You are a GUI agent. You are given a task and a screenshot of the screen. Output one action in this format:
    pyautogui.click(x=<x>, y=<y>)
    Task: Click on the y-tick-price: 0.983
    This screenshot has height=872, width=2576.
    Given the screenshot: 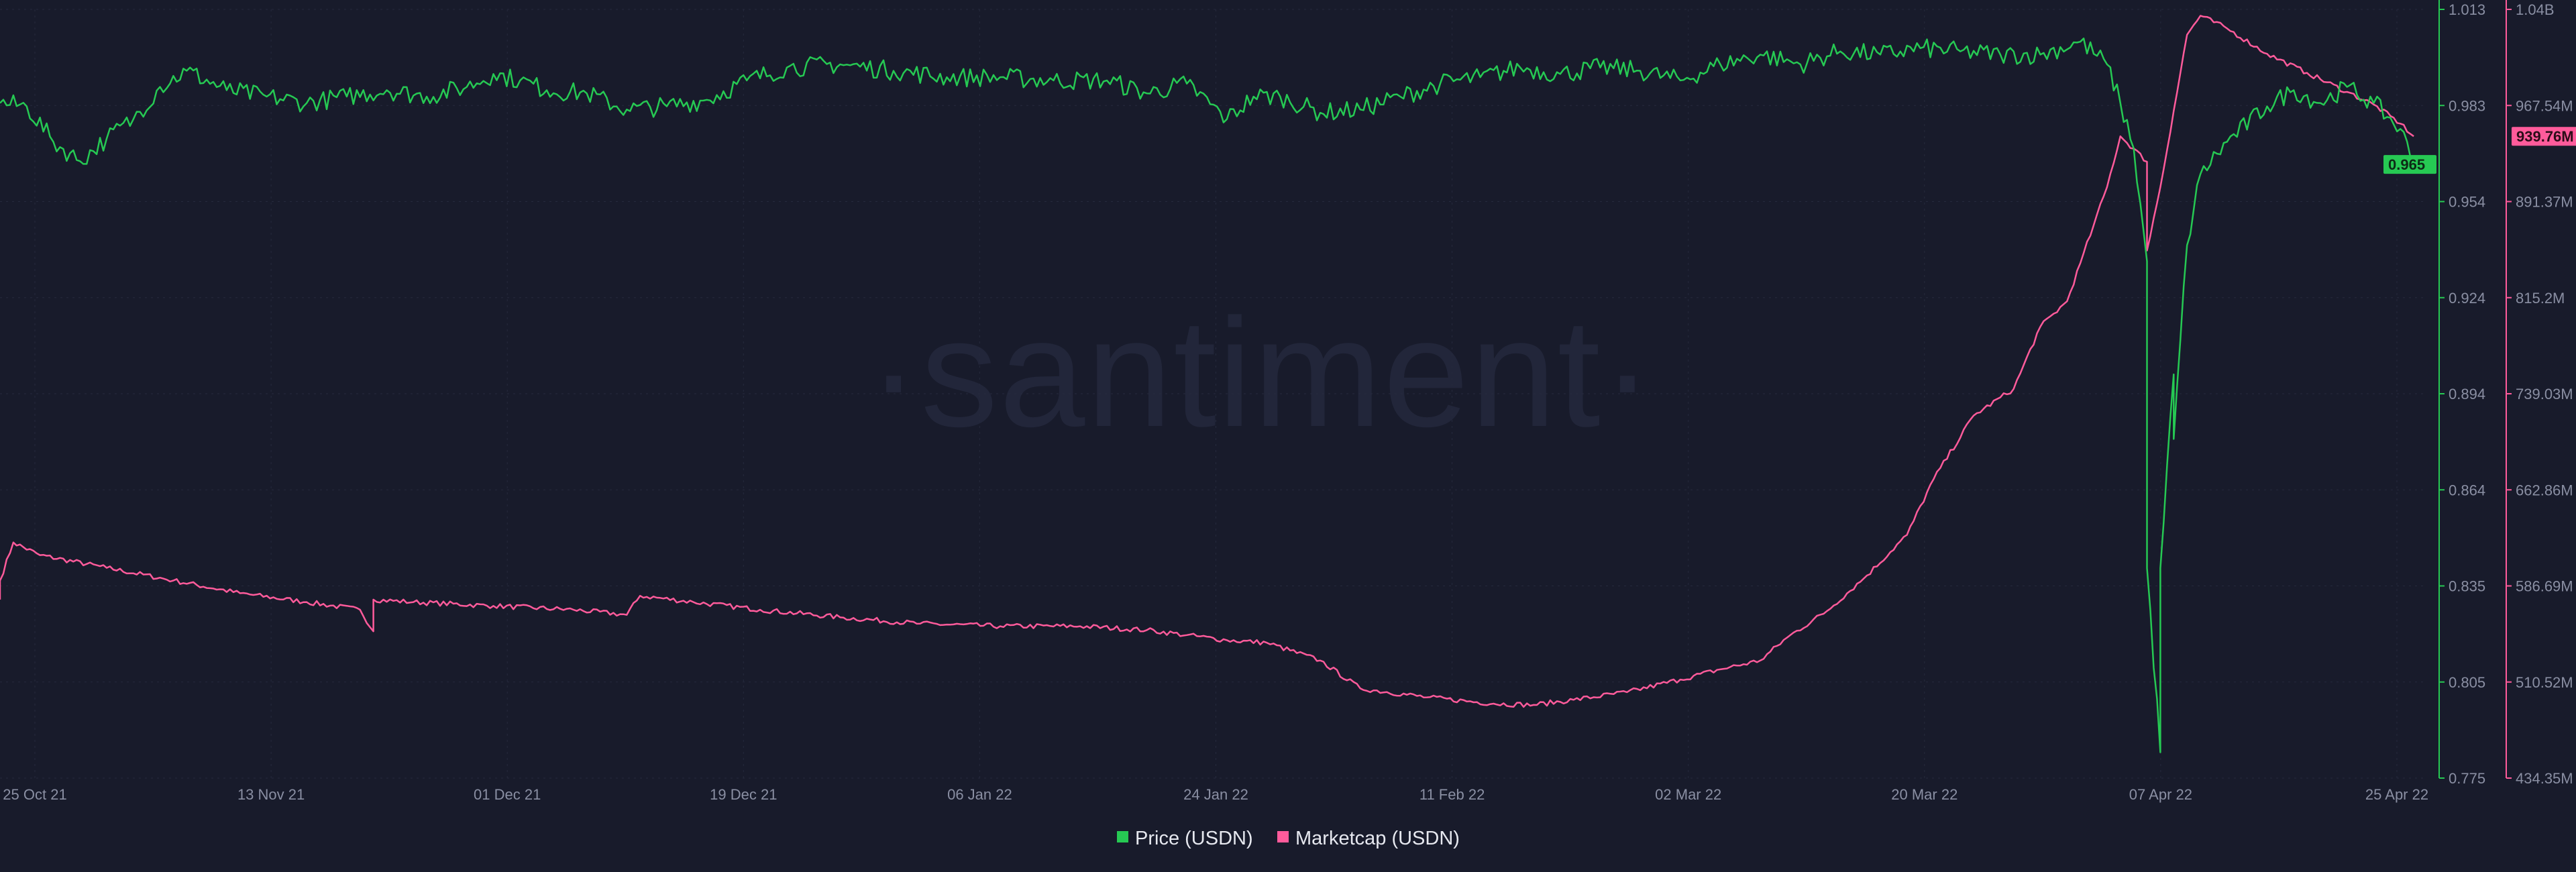 What is the action you would take?
    pyautogui.click(x=2467, y=106)
    